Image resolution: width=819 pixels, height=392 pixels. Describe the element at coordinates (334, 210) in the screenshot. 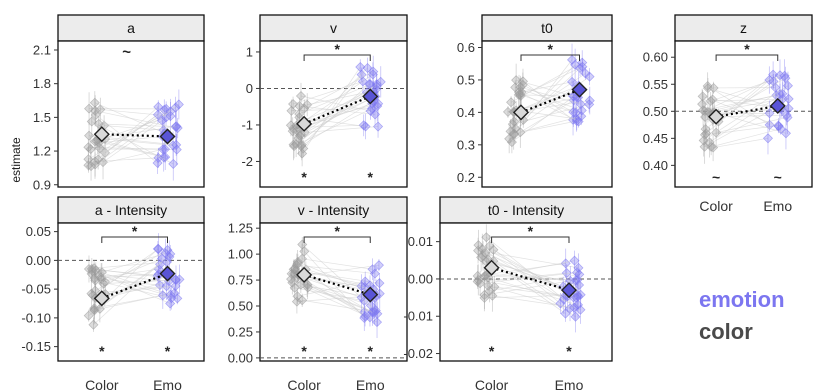

I see `panel-title: v - Intensity` at that location.